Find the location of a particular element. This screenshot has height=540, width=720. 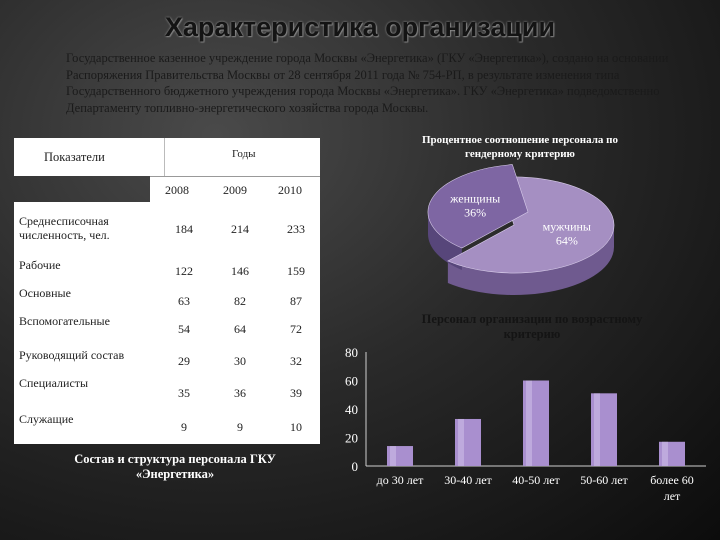

x-tick-label: 40-50 лет is located at coordinates (536, 480).